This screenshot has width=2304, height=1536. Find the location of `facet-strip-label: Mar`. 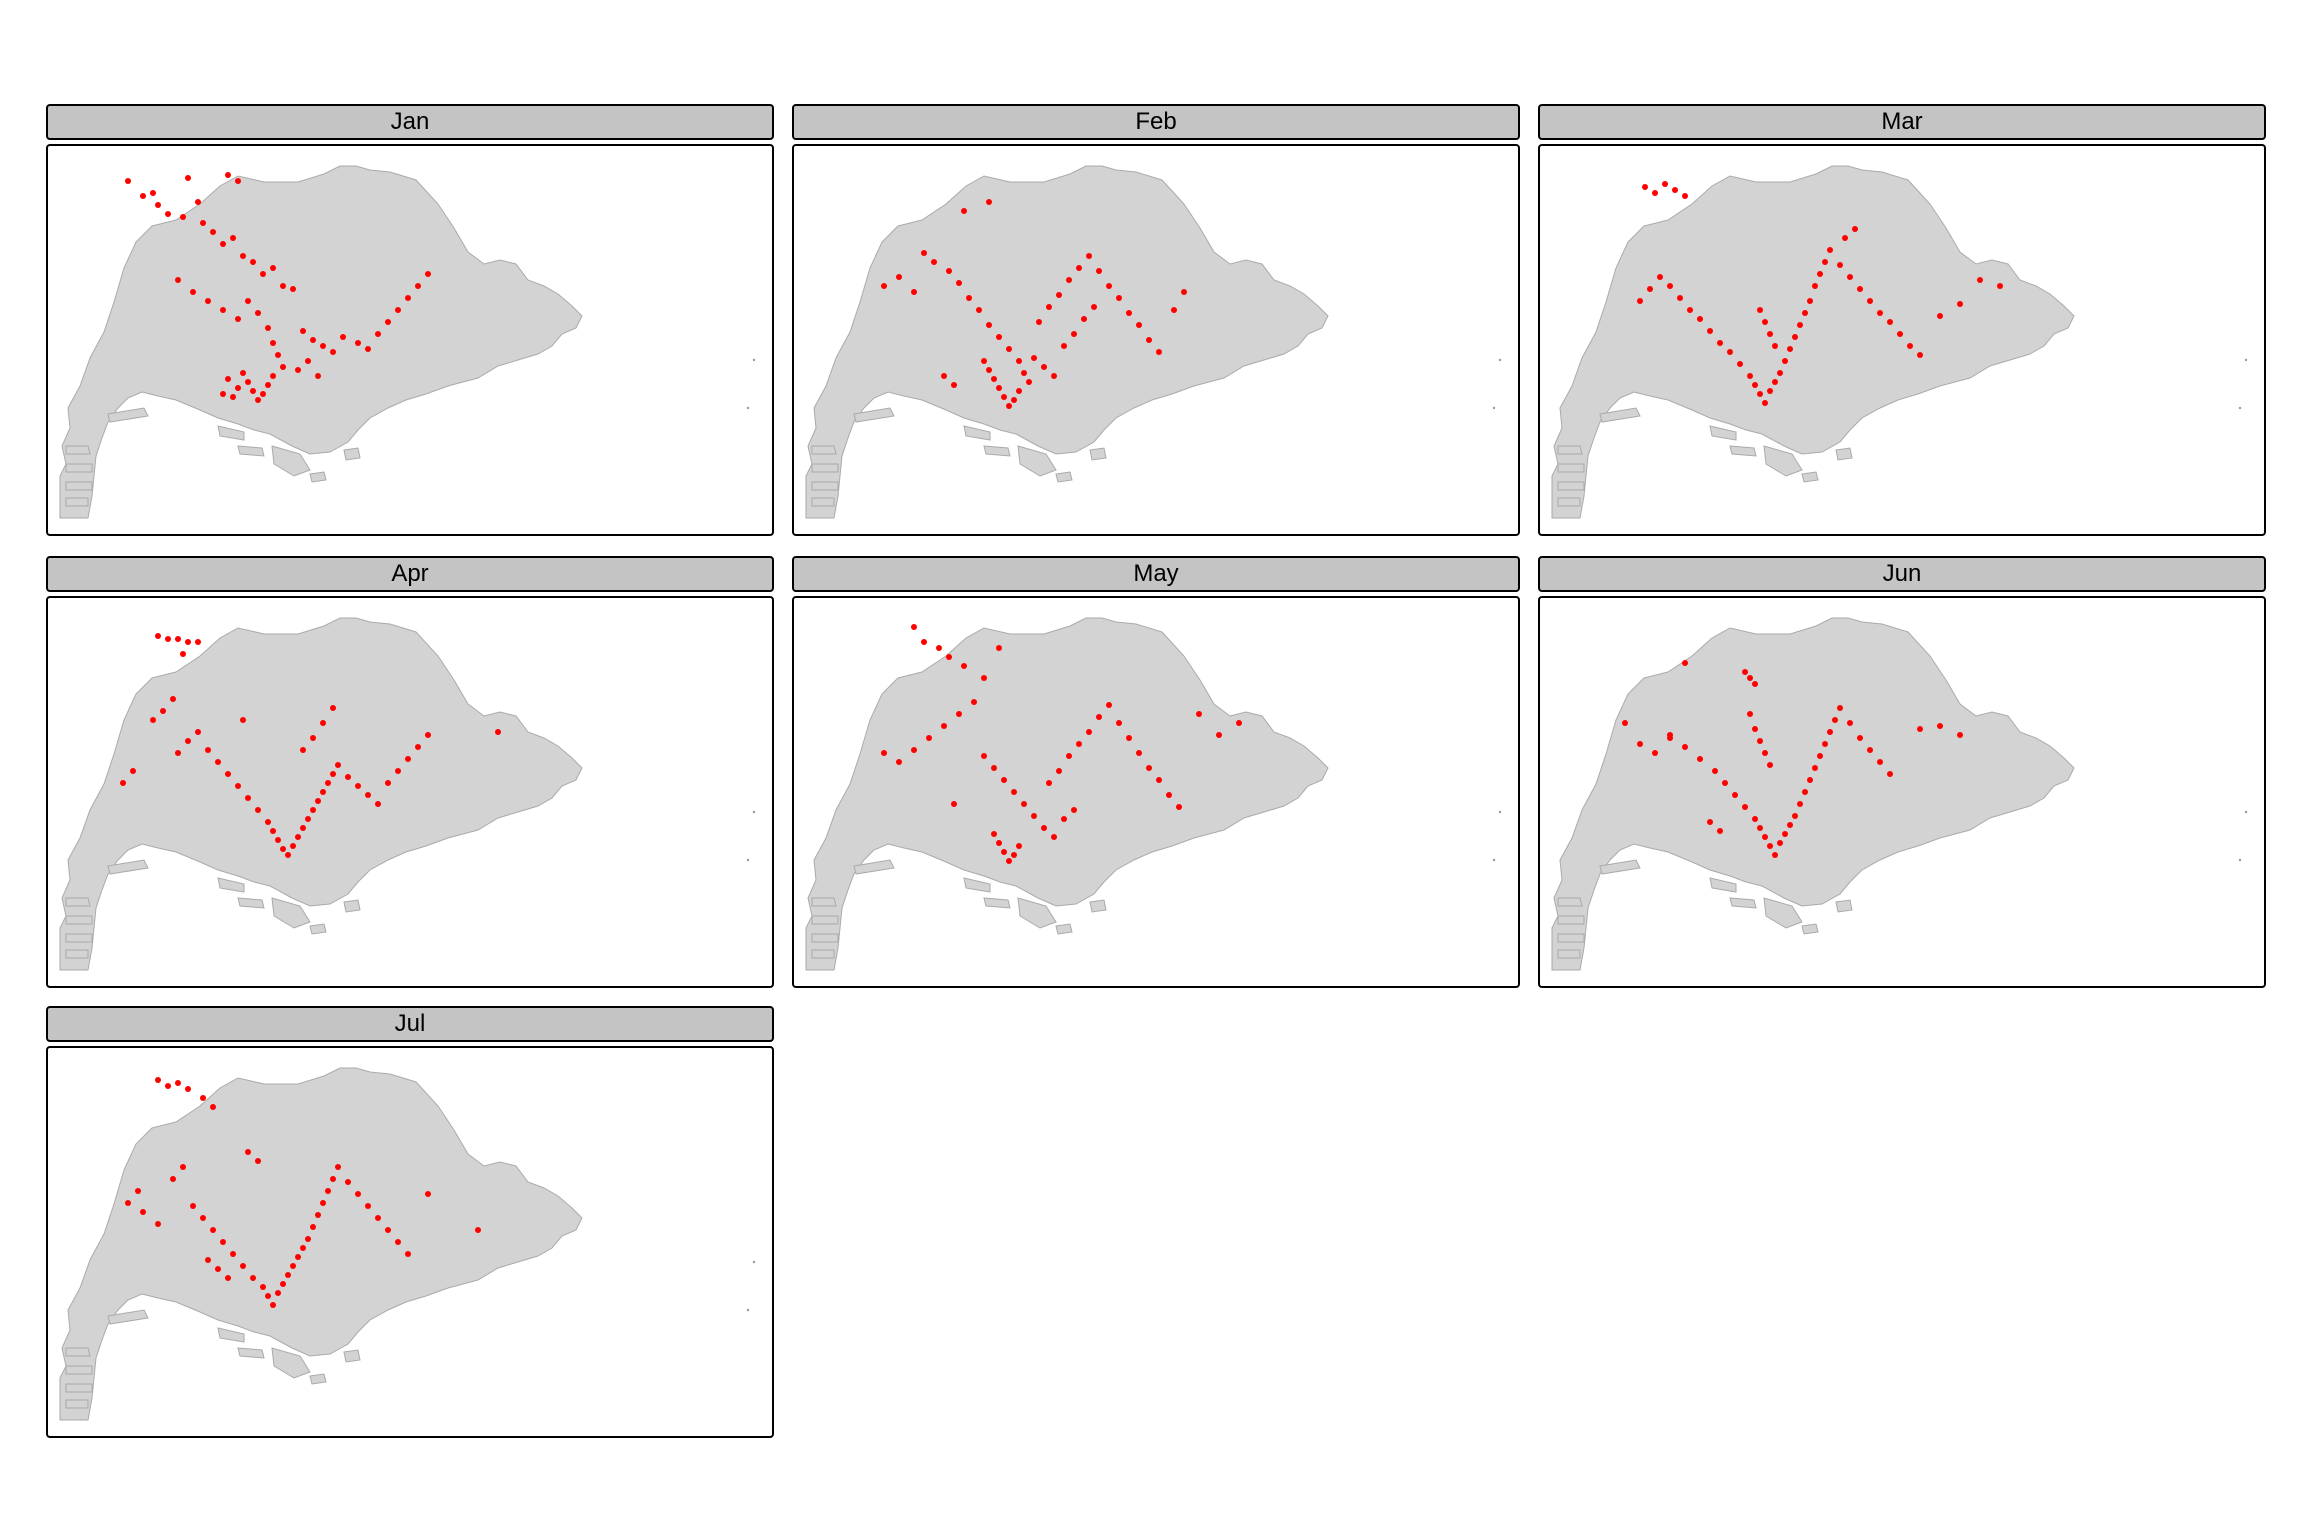

facet-strip-label: Mar is located at coordinates (1902, 122).